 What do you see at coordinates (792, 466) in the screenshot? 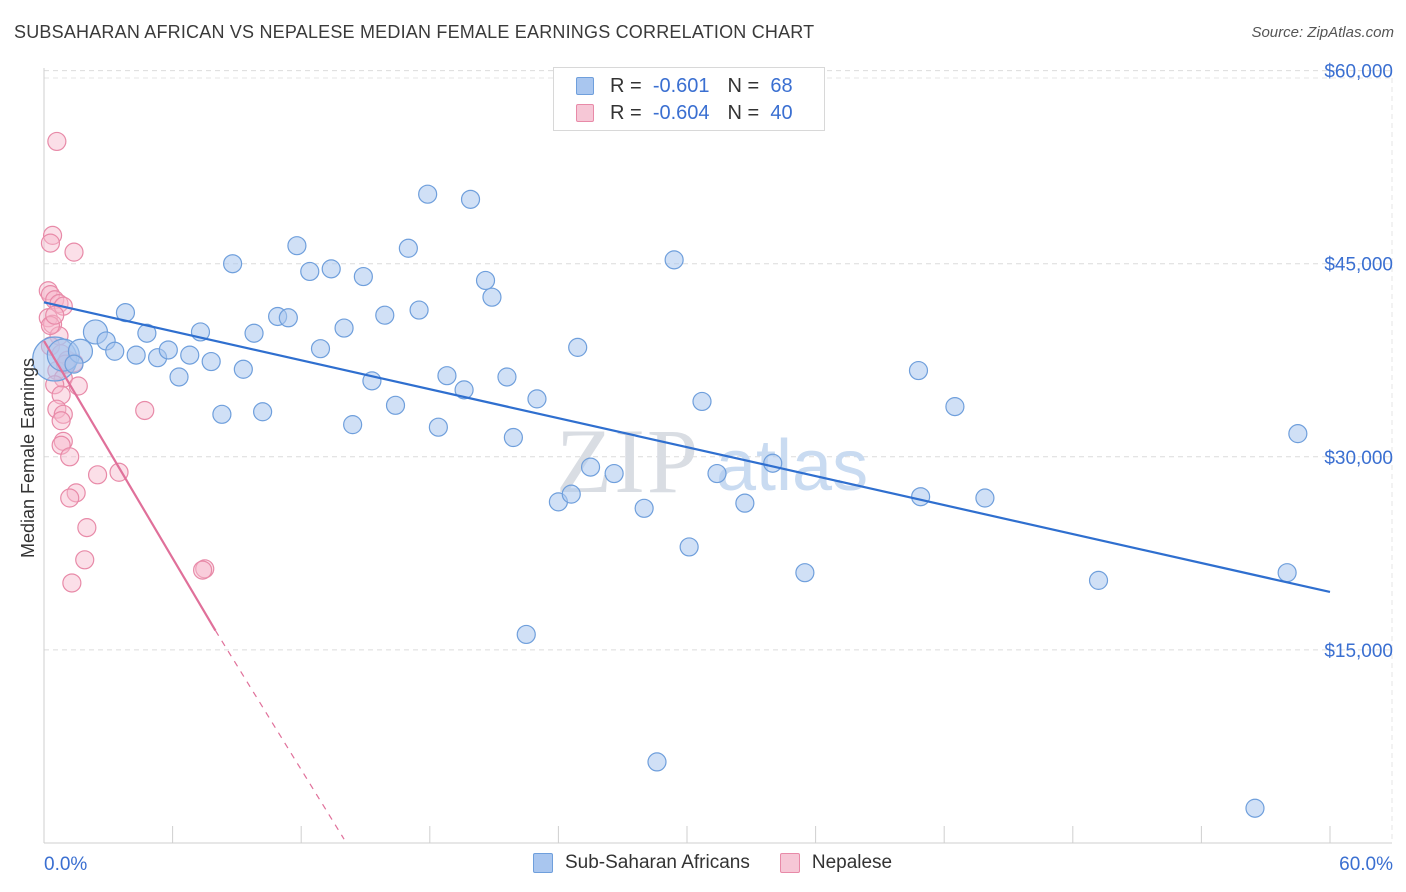
I see `watermark-atlas: atlas` at bounding box center [792, 466].